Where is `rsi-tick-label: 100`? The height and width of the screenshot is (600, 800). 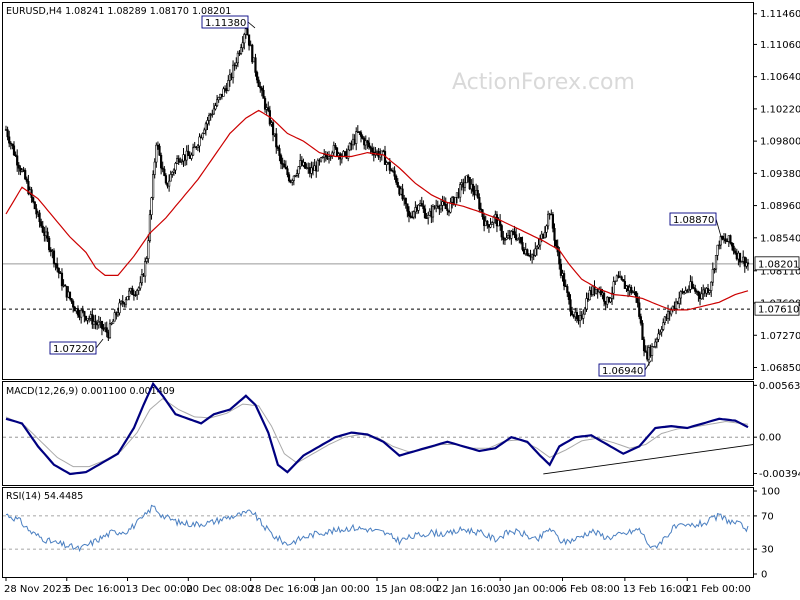
rsi-tick-label: 100 is located at coordinates (770, 492).